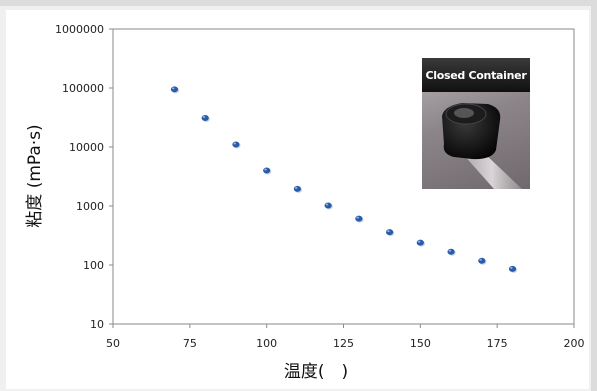 The width and height of the screenshot is (597, 391). What do you see at coordinates (90, 206) in the screenshot?
I see `y-tick-label: 1000` at bounding box center [90, 206].